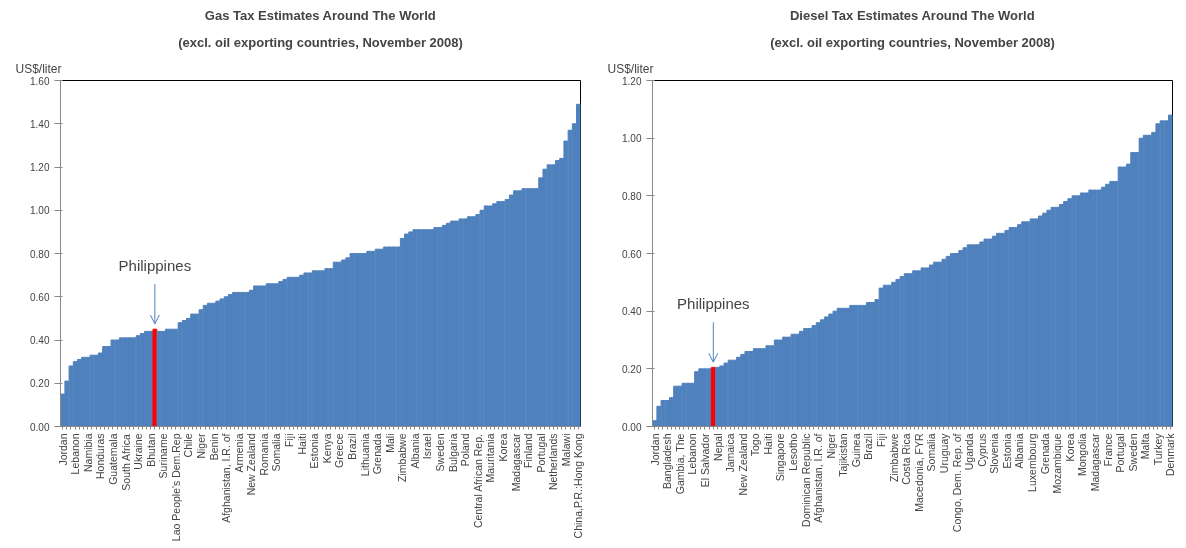 The image size is (1186, 548). Describe the element at coordinates (452, 453) in the screenshot. I see `x-tick-label: Bulgaria` at that location.